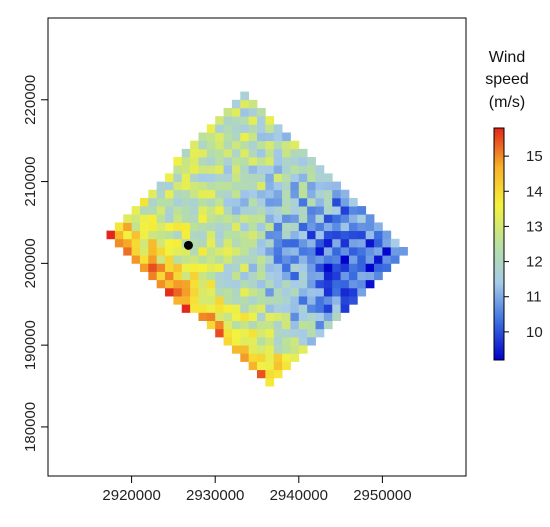 The width and height of the screenshot is (550, 527). Describe the element at coordinates (507, 102) in the screenshot. I see `colorbar-title-line-3: (m/s)` at that location.